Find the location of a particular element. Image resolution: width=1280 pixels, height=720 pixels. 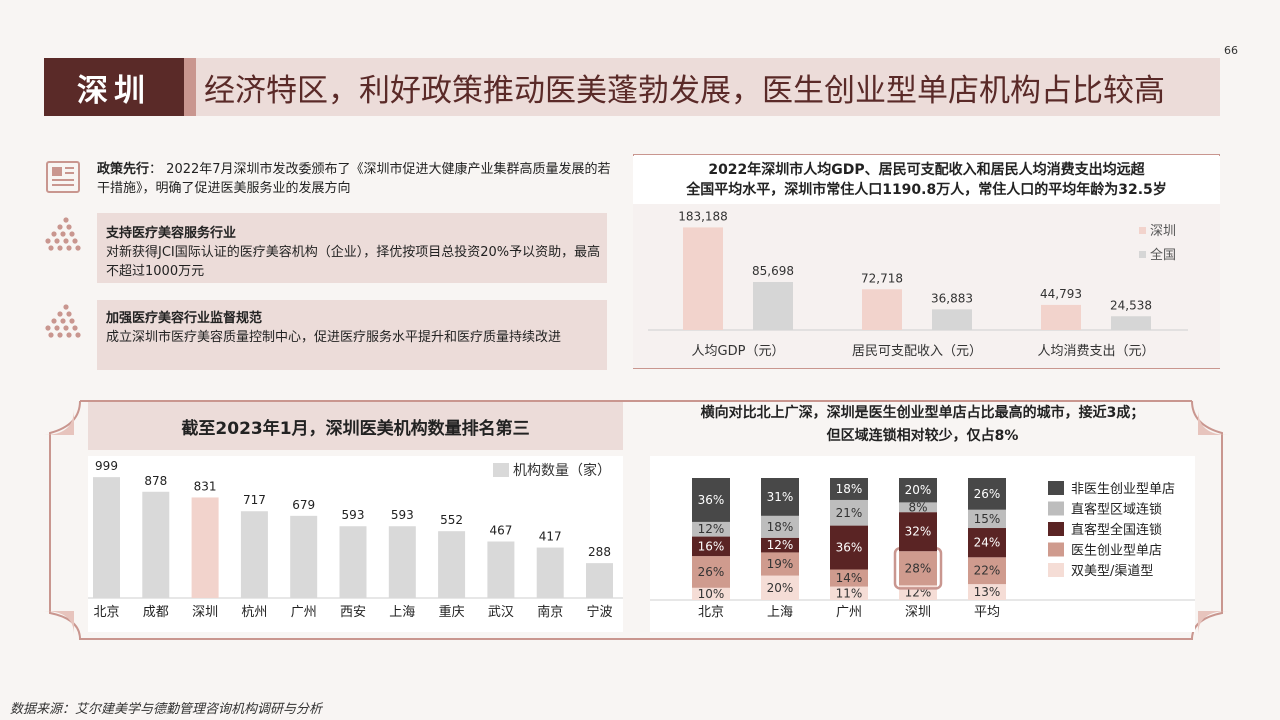

institution-data-label: 717 is located at coordinates (254, 500).